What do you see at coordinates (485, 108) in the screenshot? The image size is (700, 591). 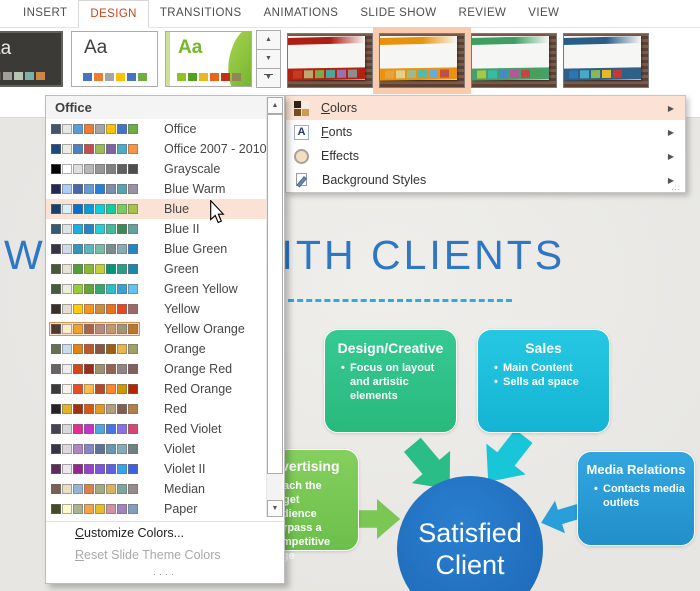 I see `menu-item-colors: Colors ▶` at bounding box center [485, 108].